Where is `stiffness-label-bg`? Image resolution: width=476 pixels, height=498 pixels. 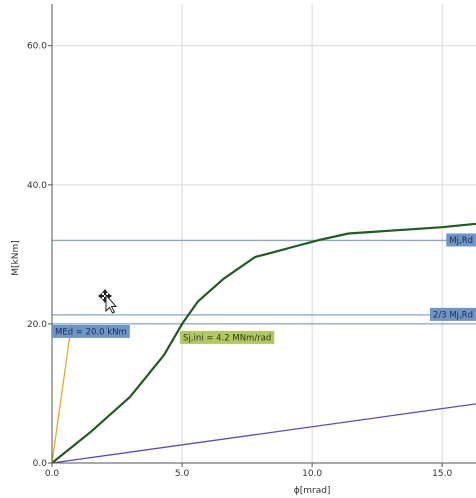 stiffness-label-bg is located at coordinates (227, 337).